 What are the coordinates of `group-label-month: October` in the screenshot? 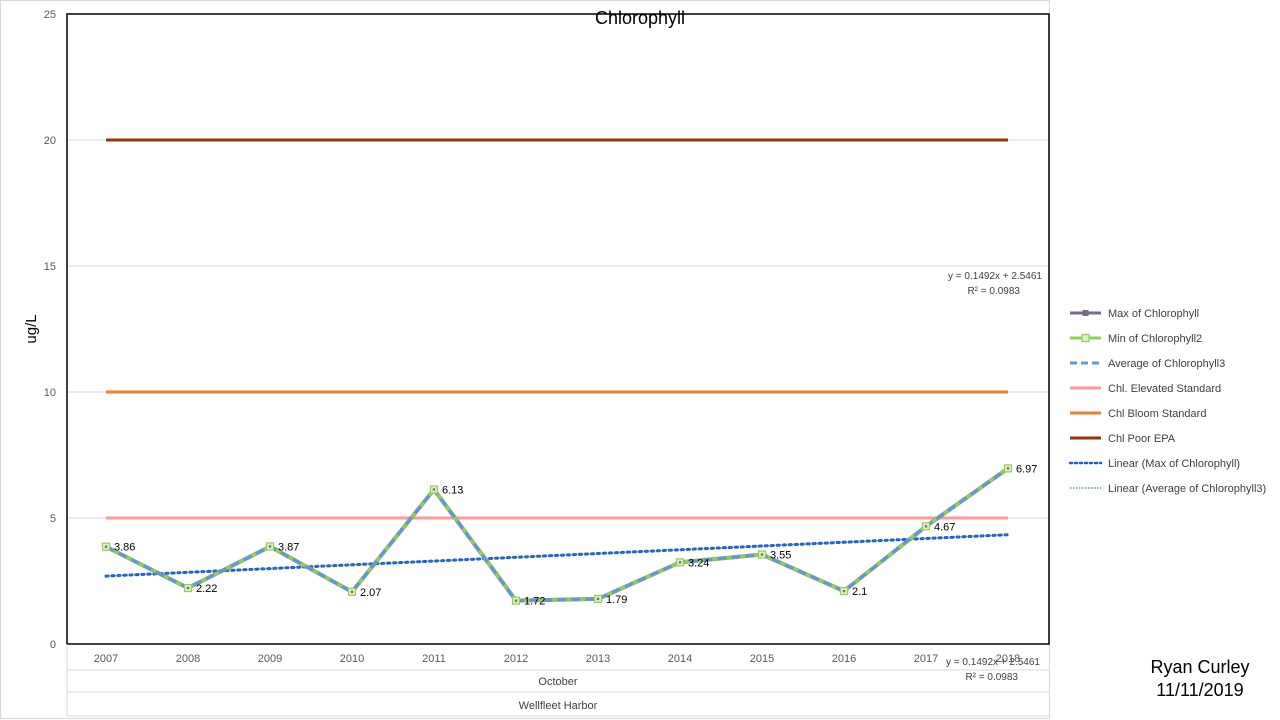 It's located at (557, 682).